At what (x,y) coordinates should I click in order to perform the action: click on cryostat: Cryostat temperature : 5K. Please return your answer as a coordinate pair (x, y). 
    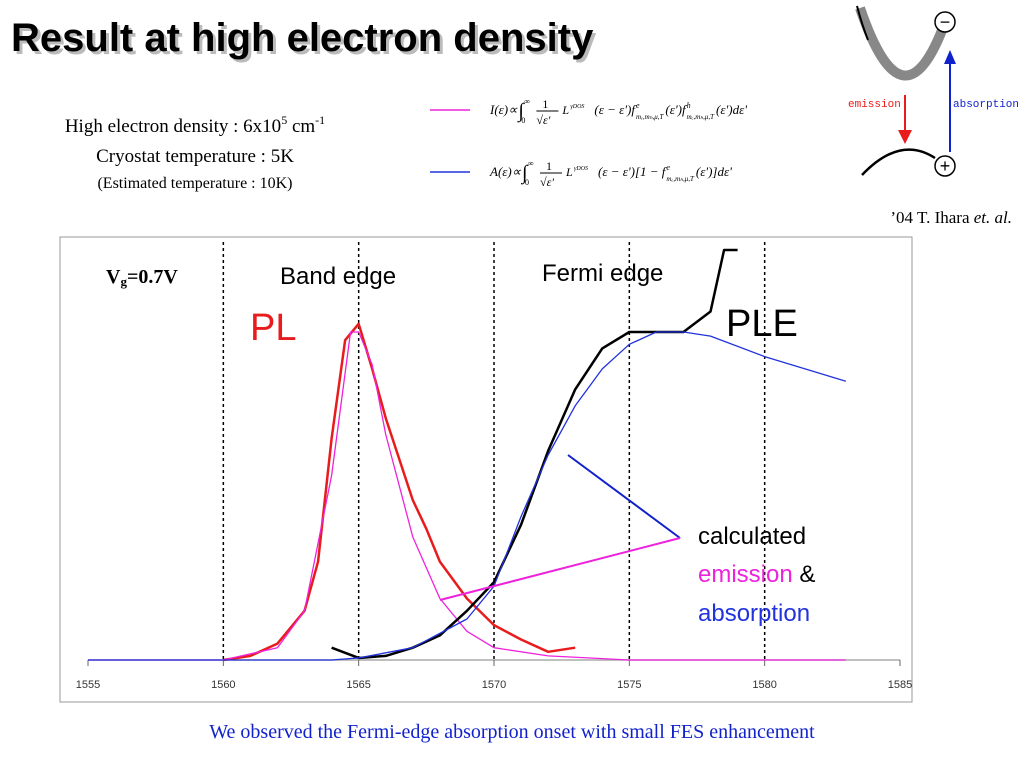
    Looking at the image, I should click on (195, 156).